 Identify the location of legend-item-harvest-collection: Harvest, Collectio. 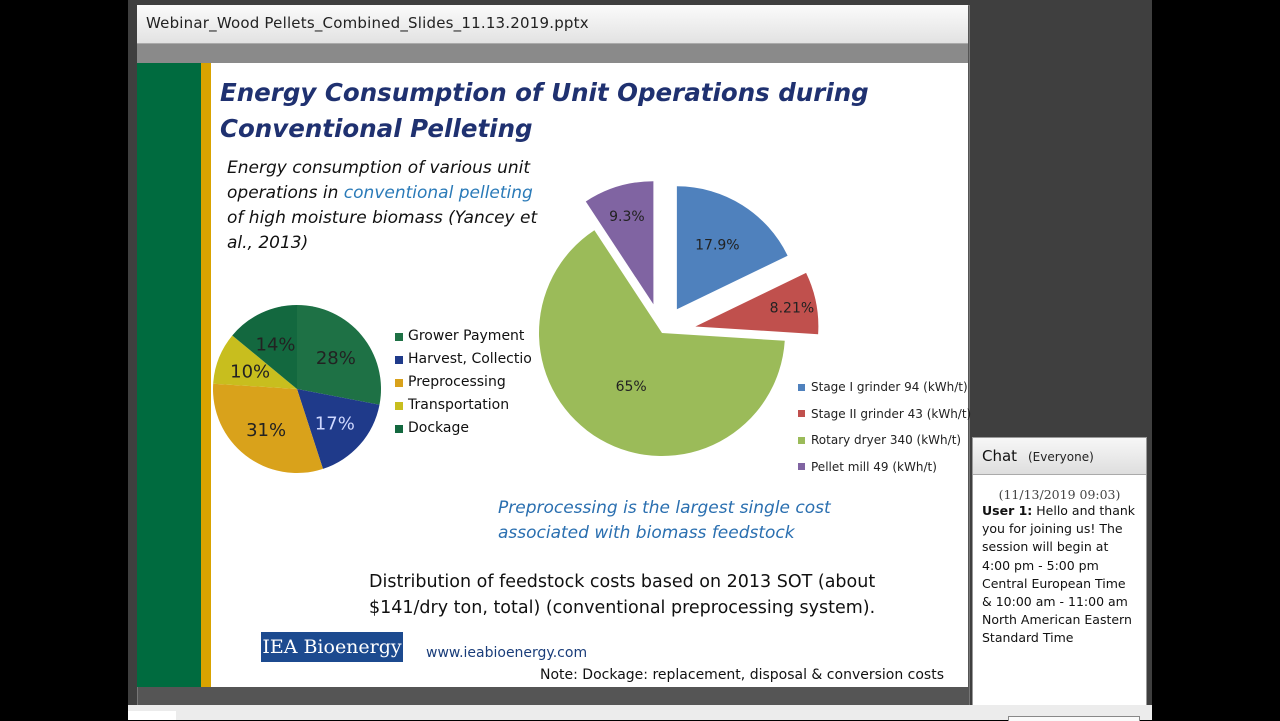
(465, 359).